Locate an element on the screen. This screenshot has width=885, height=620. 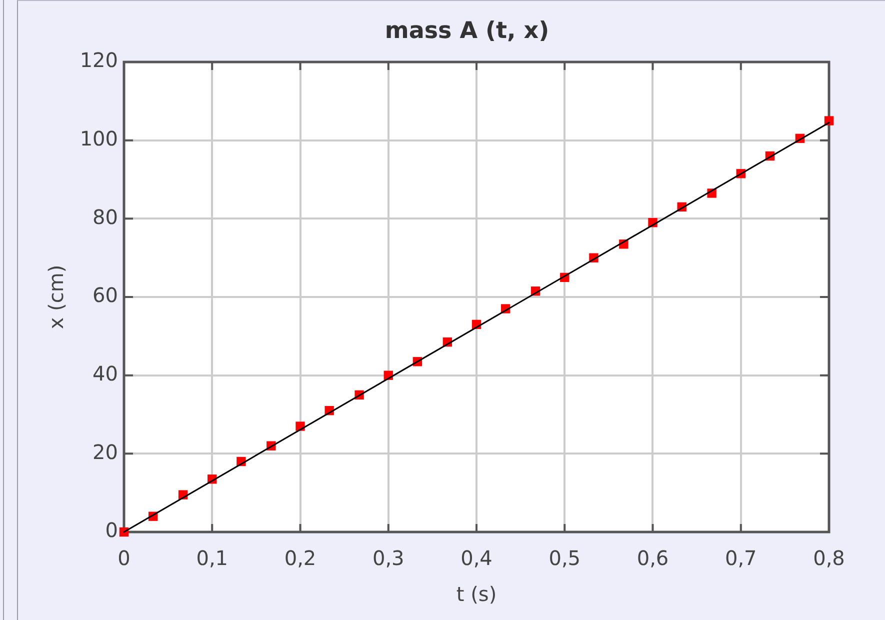
y-tick-label: 0 is located at coordinates (111, 530).